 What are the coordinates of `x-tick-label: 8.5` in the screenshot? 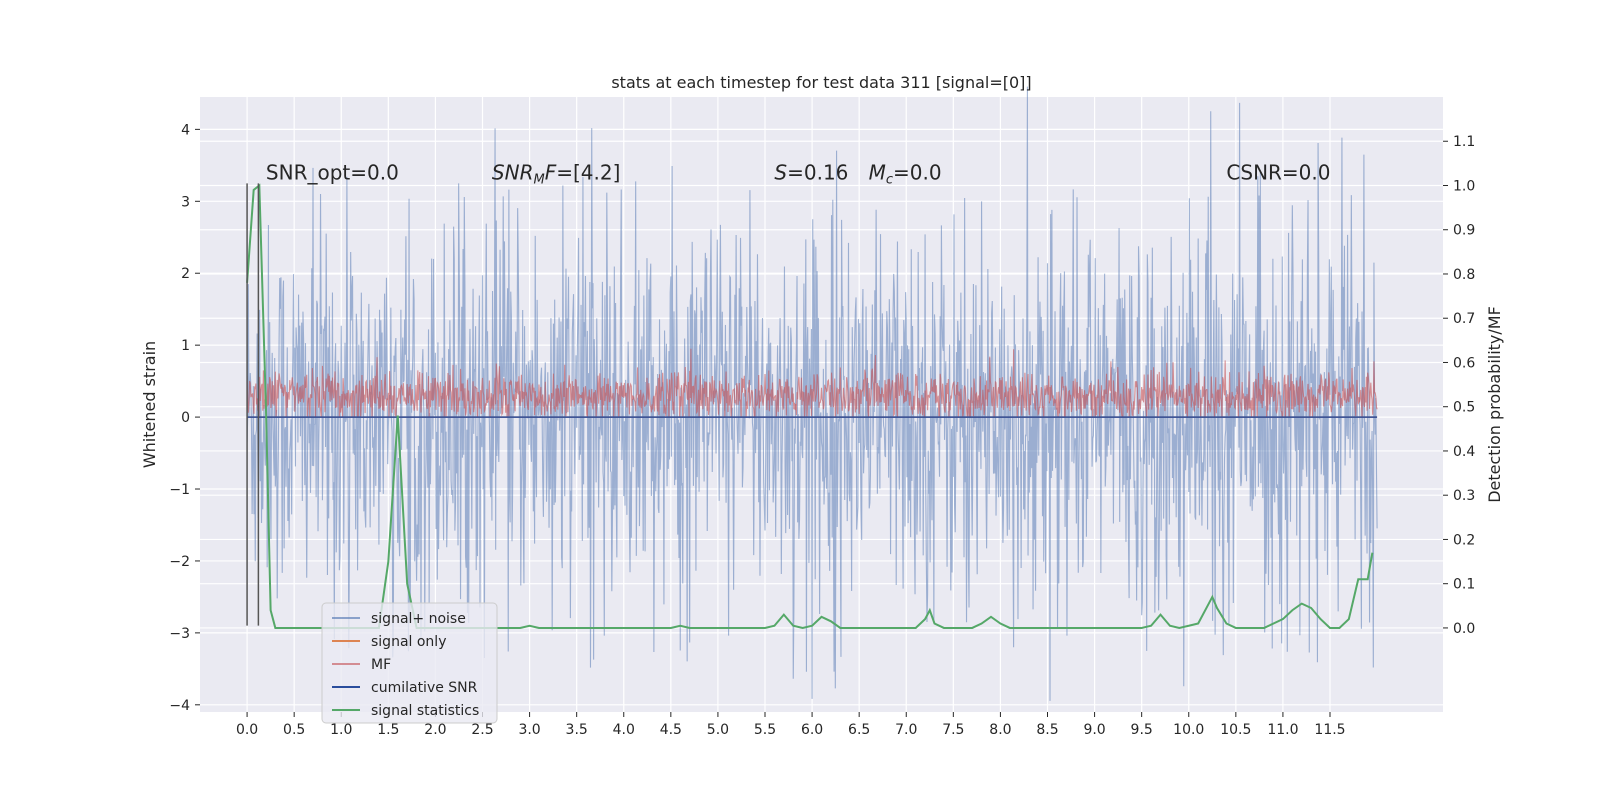 It's located at (1047, 730).